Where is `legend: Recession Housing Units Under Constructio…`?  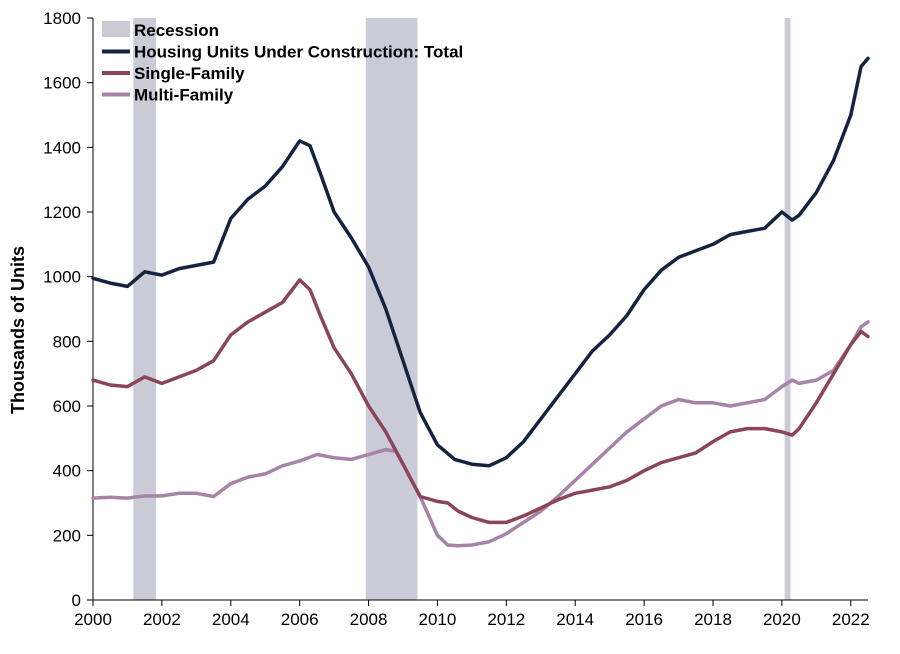
legend: Recession Housing Units Under Constructio… is located at coordinates (282, 63).